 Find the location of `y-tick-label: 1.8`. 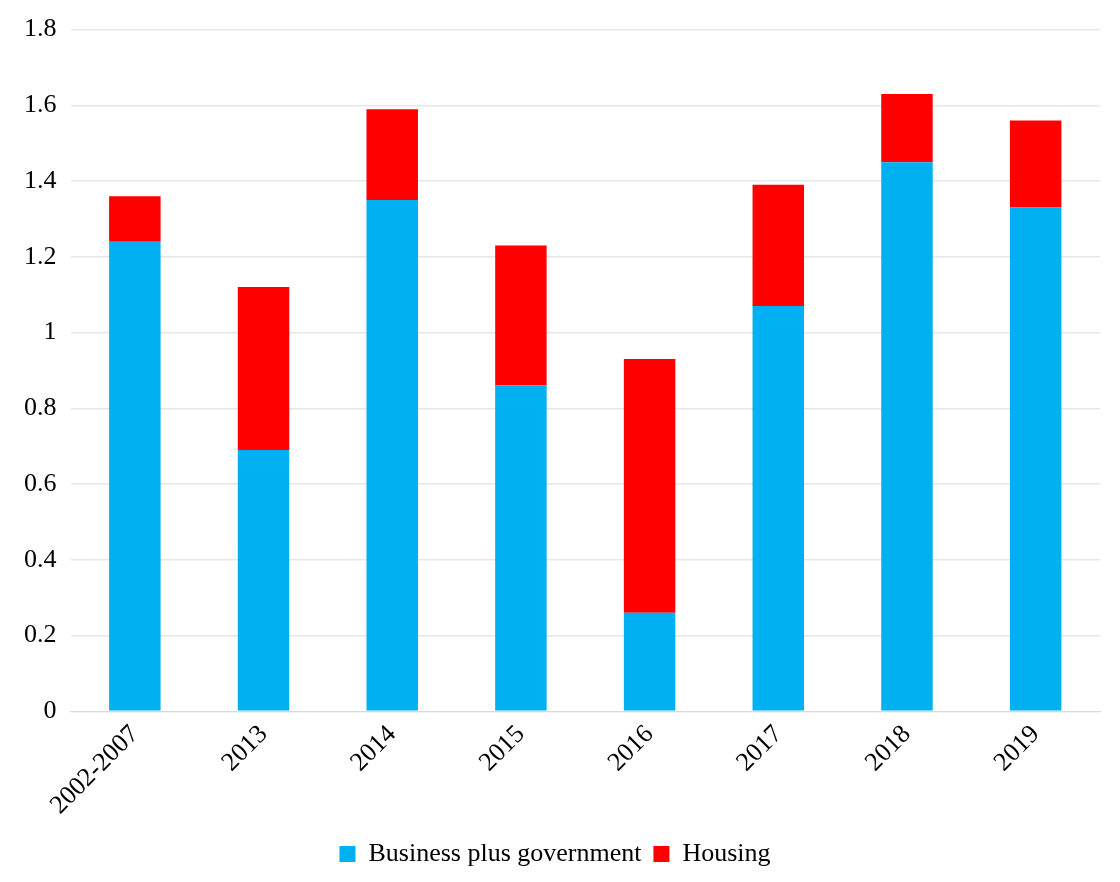

y-tick-label: 1.8 is located at coordinates (40, 28).